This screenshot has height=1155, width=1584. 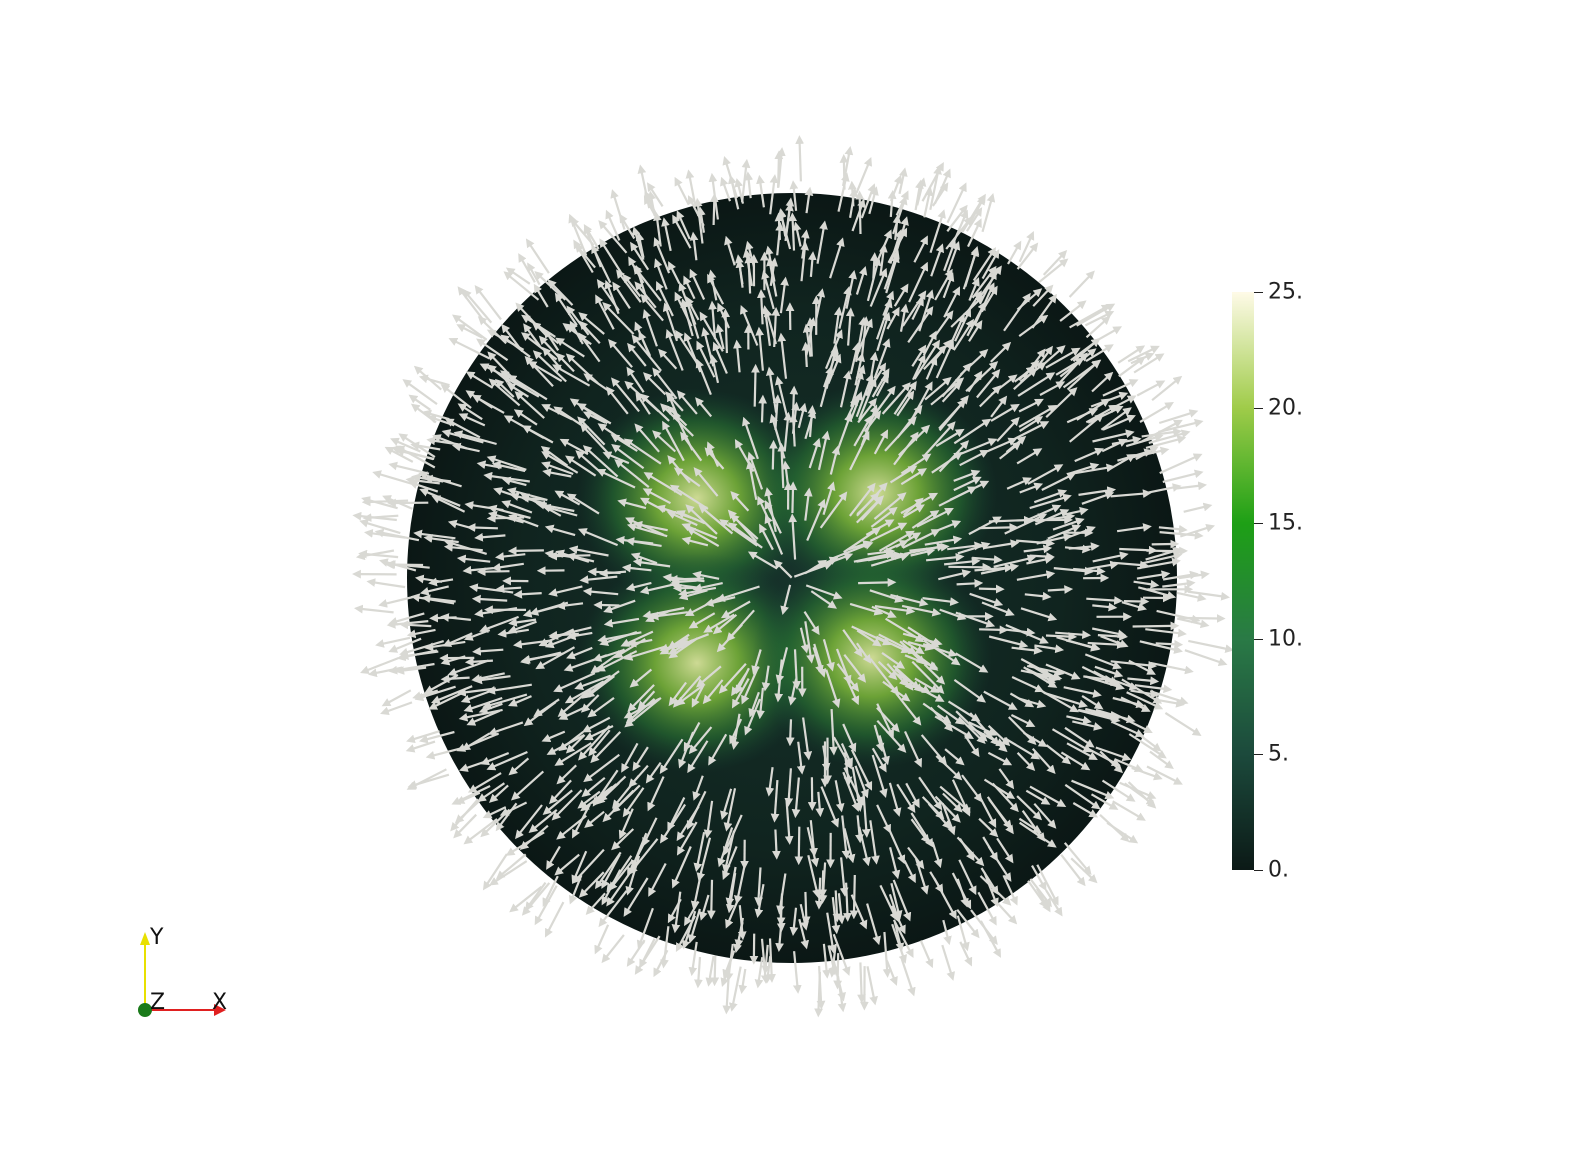 I want to click on colorbar-tick-label: 5., so click(x=1278, y=754).